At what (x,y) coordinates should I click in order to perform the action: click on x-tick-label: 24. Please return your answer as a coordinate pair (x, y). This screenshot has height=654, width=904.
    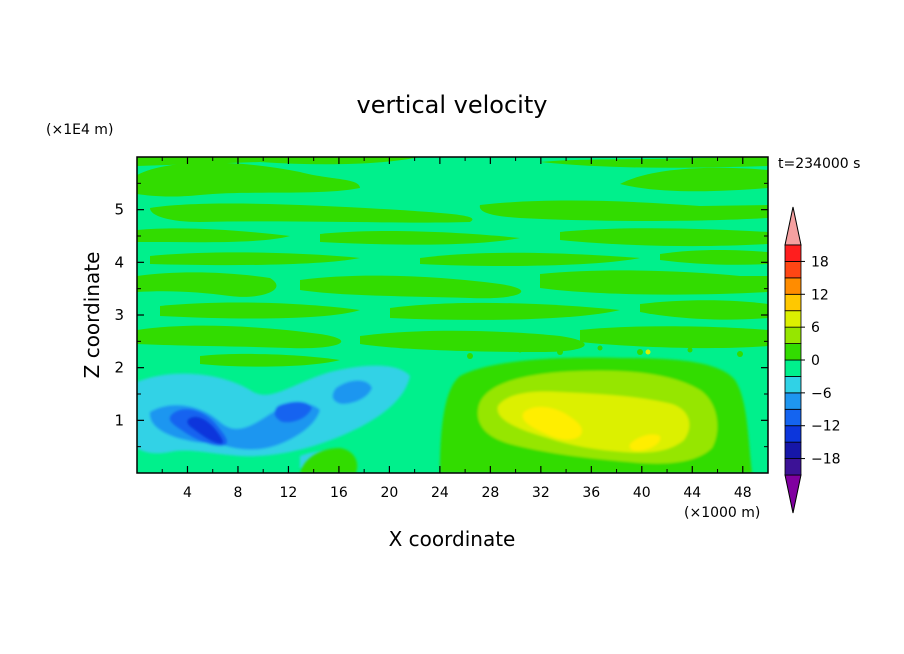
    Looking at the image, I should click on (440, 493).